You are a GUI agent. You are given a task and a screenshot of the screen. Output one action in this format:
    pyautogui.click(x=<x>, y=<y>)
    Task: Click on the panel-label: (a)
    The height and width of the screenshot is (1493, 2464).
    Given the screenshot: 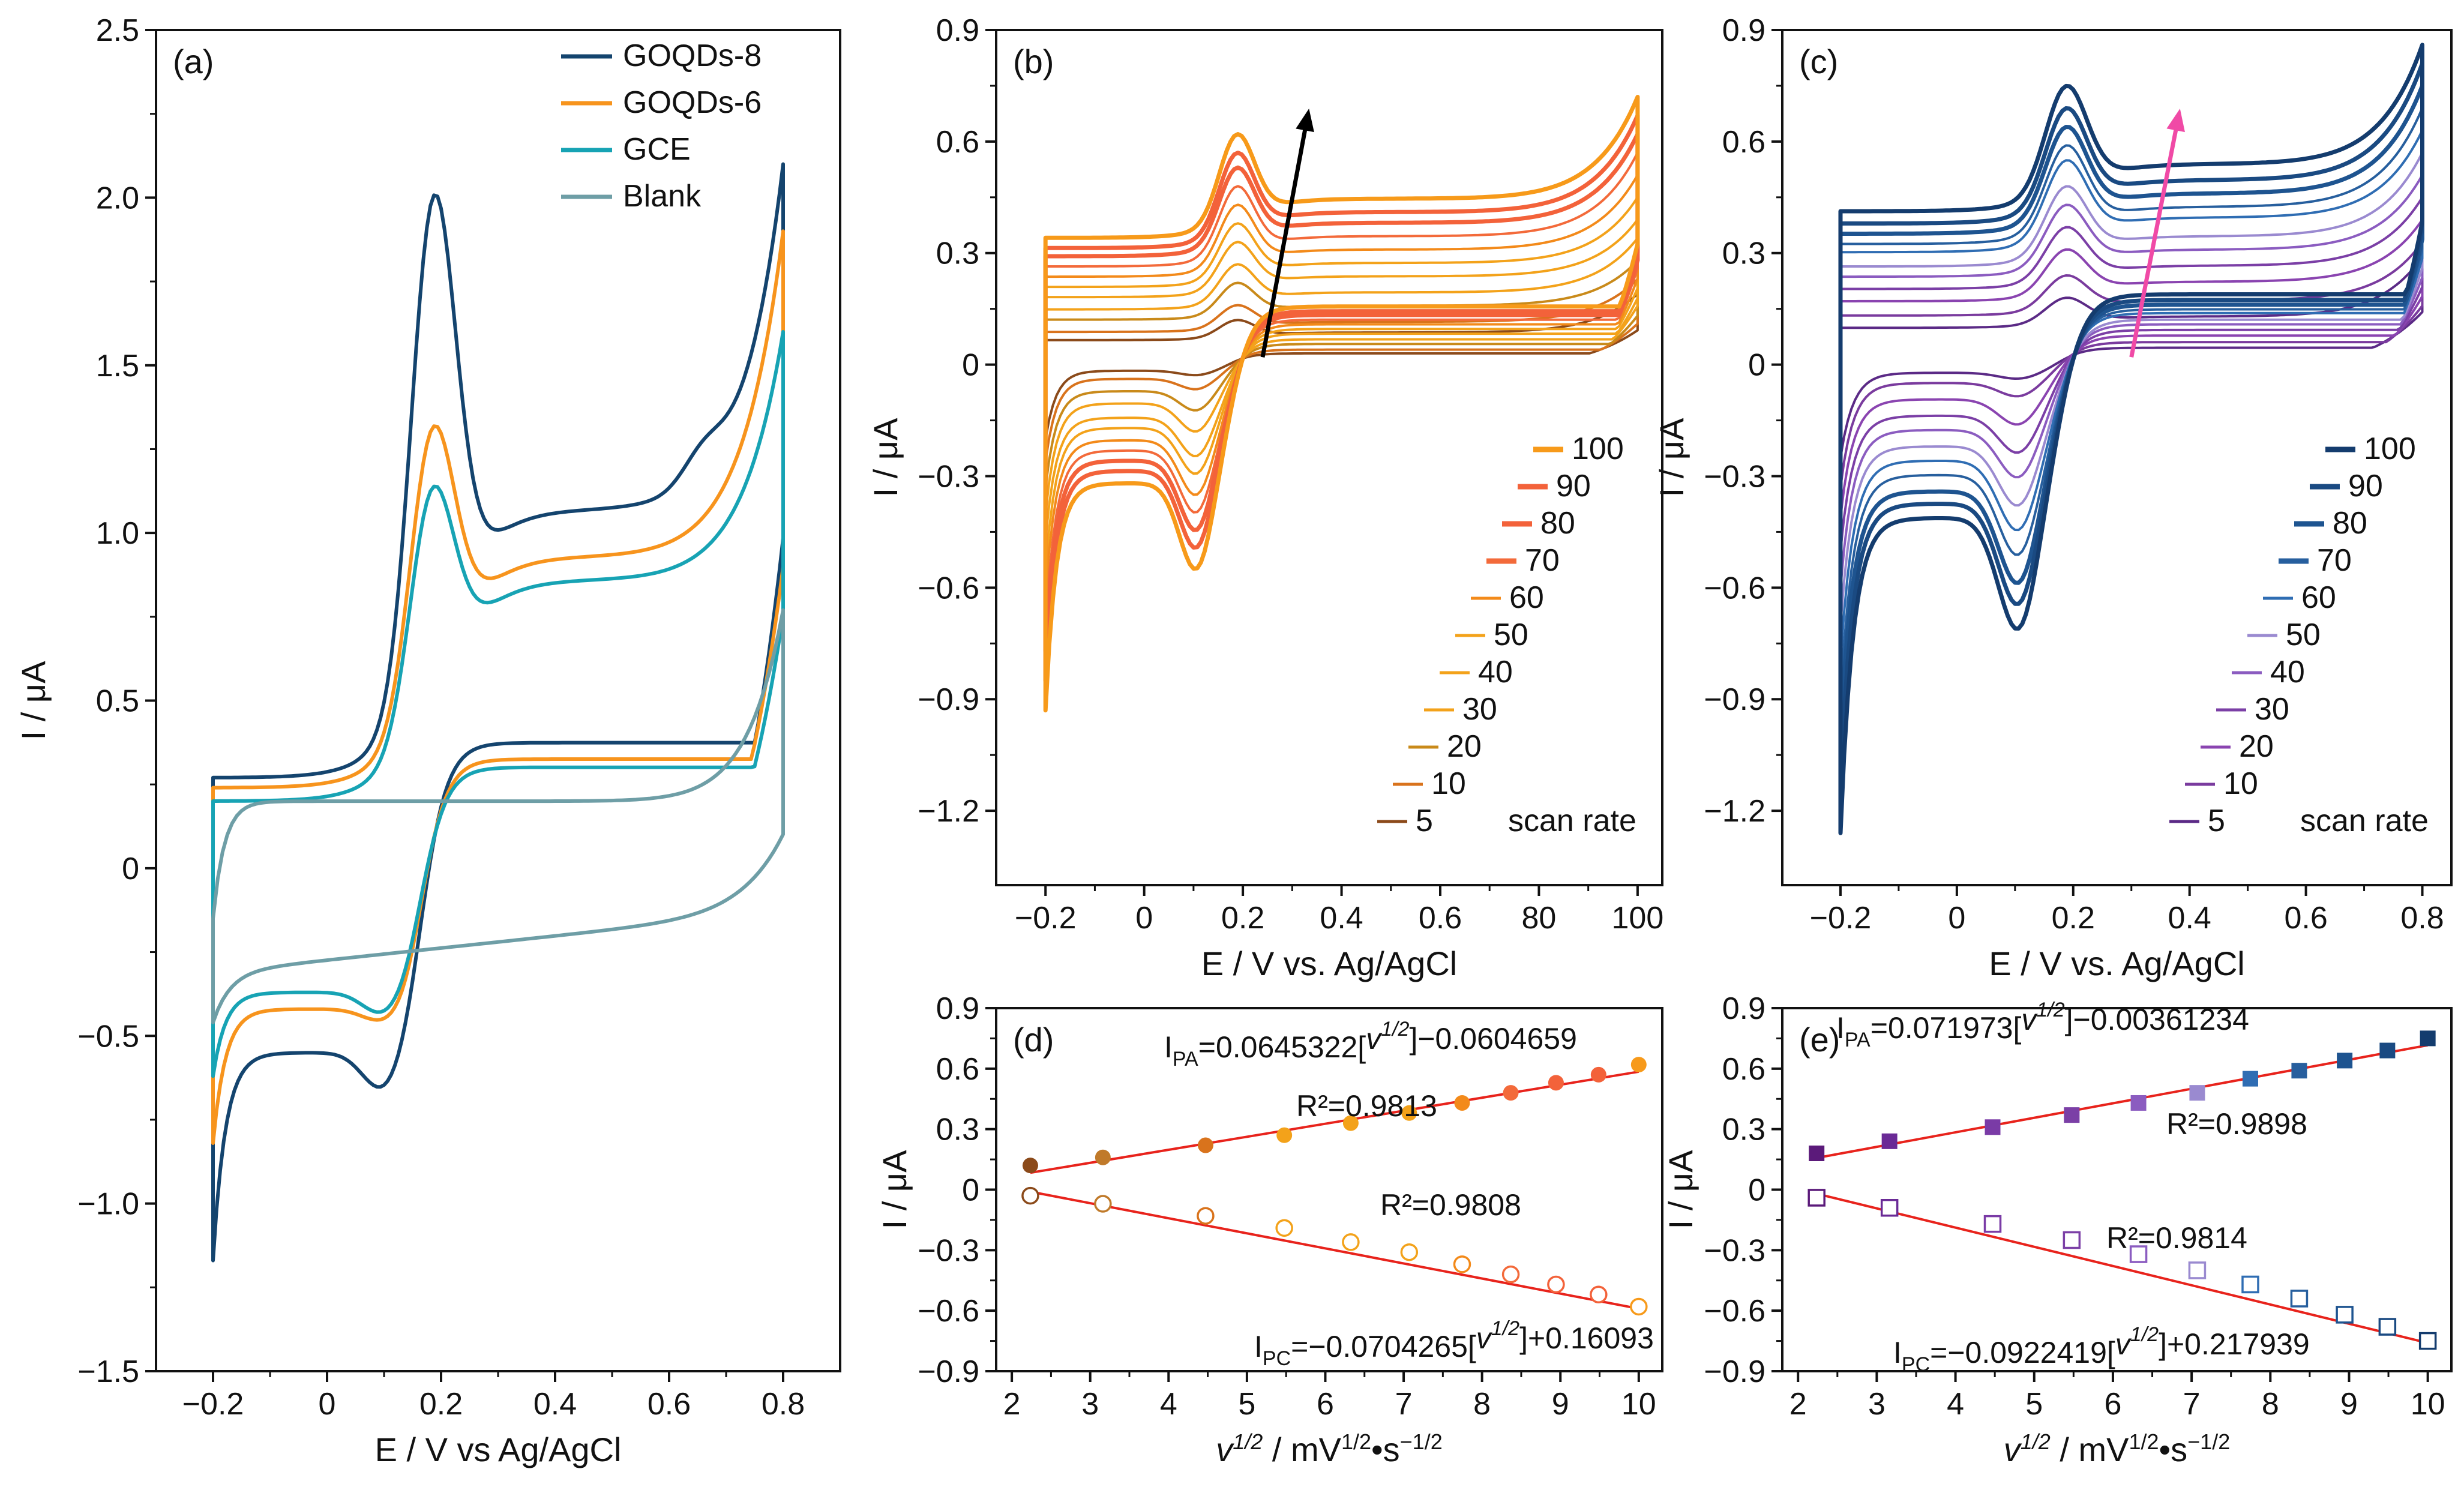 What is the action you would take?
    pyautogui.click(x=193, y=61)
    